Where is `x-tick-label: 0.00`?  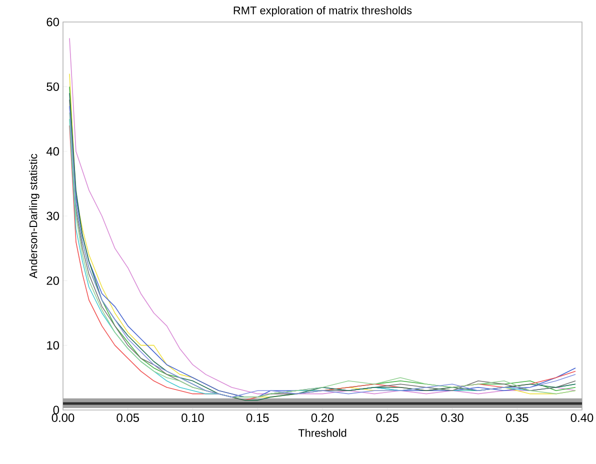 x-tick-label: 0.00 is located at coordinates (63, 418).